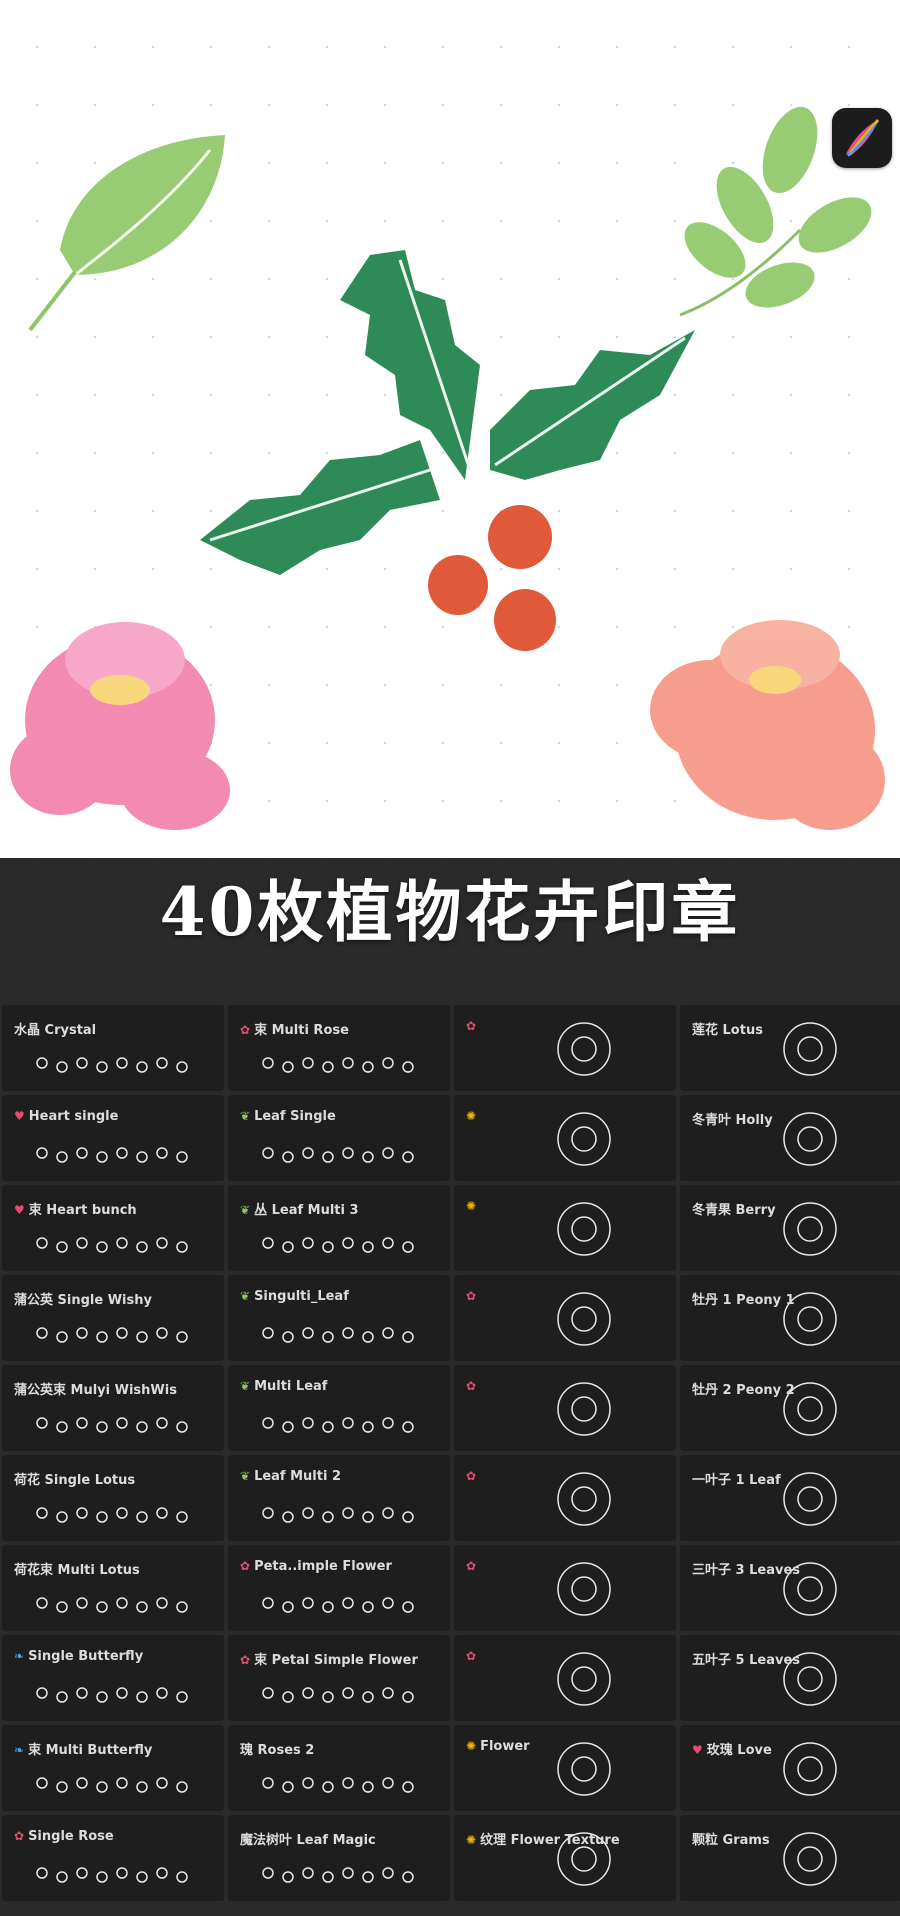  I want to click on brush-cell: ✿ 束 Multi Rose, so click(339, 1048).